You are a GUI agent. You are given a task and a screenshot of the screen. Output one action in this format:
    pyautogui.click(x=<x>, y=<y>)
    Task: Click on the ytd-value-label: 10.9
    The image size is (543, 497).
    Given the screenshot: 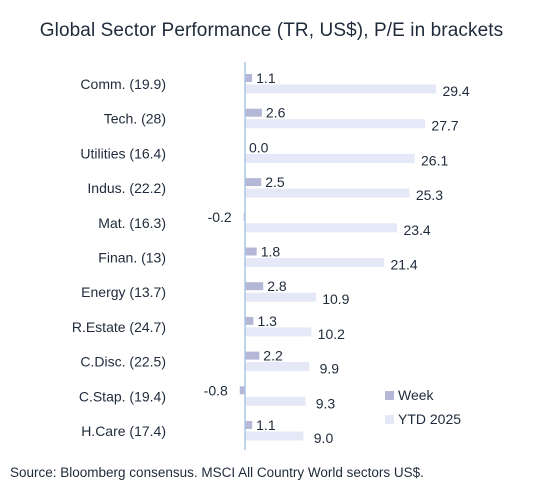 What is the action you would take?
    pyautogui.click(x=335, y=299)
    